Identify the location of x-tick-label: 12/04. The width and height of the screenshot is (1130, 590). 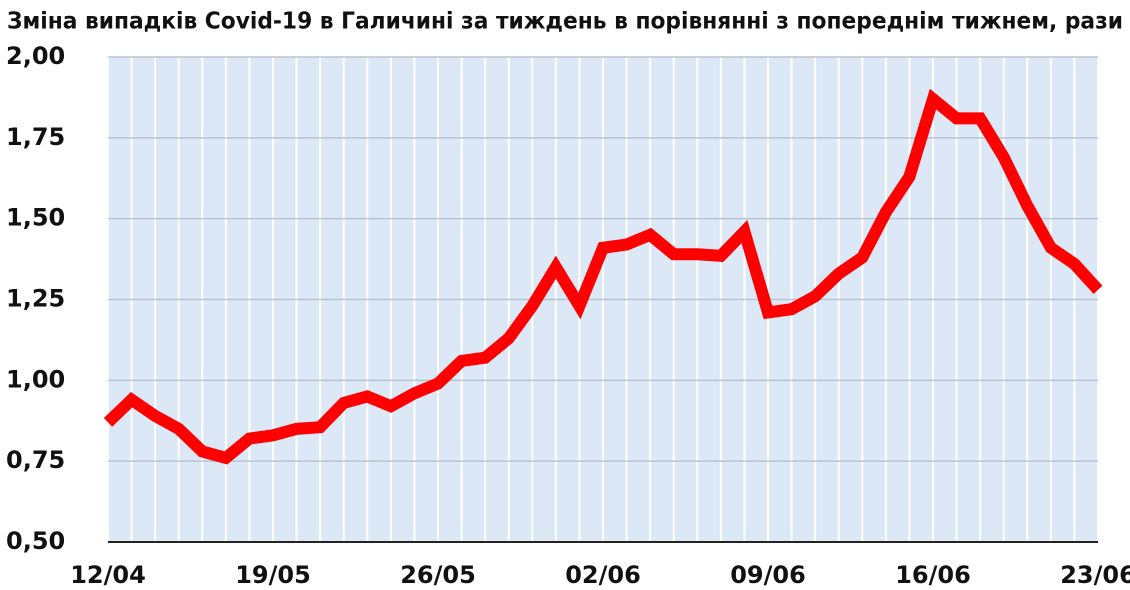
(108, 575).